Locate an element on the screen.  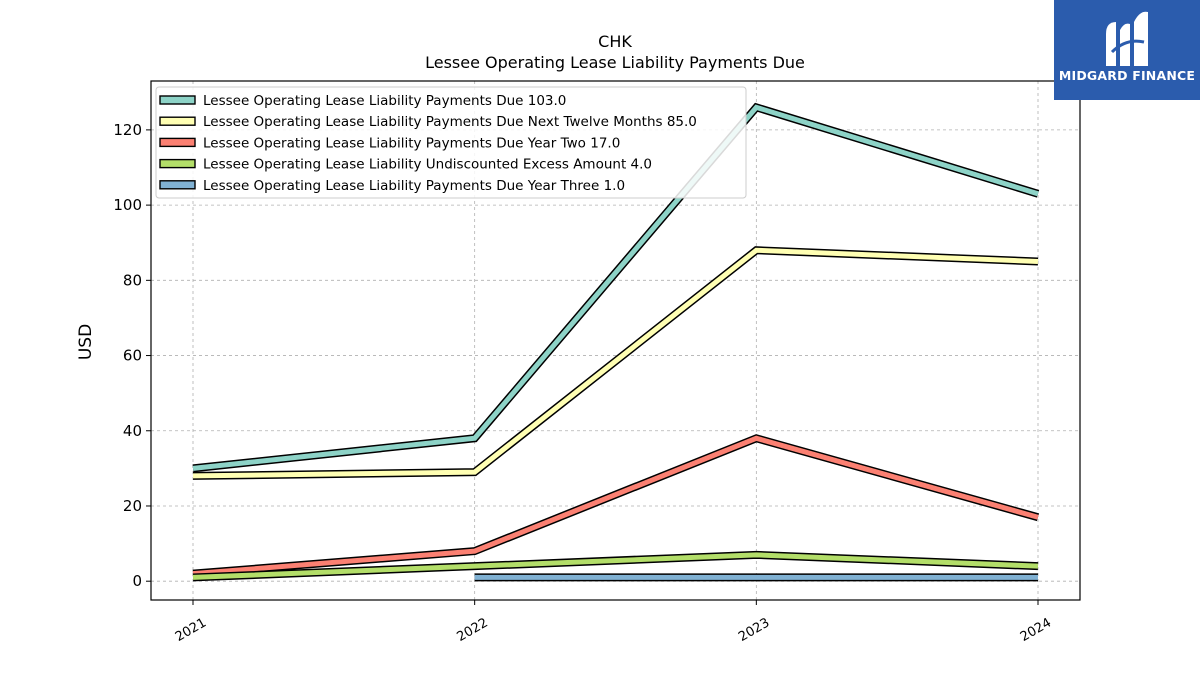
y-axis: 0 20 40 60 80 100 120 is located at coordinates (132, 355).